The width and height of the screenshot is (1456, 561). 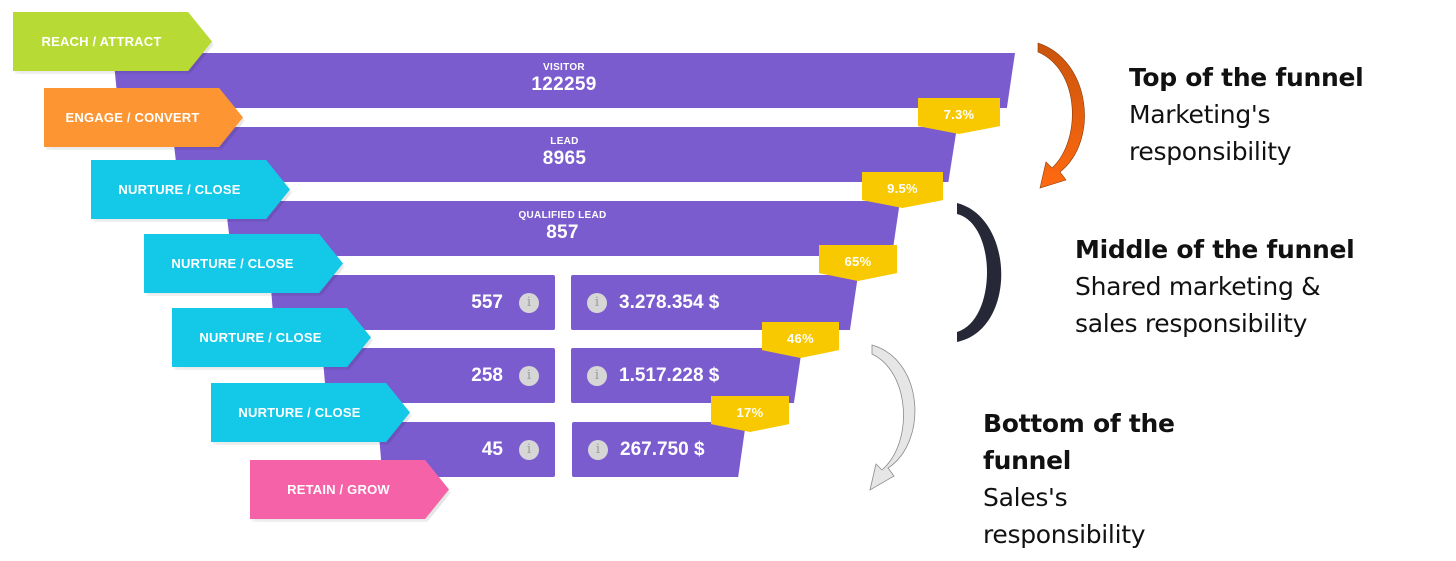 What do you see at coordinates (564, 84) in the screenshot?
I see `row-value: 122259` at bounding box center [564, 84].